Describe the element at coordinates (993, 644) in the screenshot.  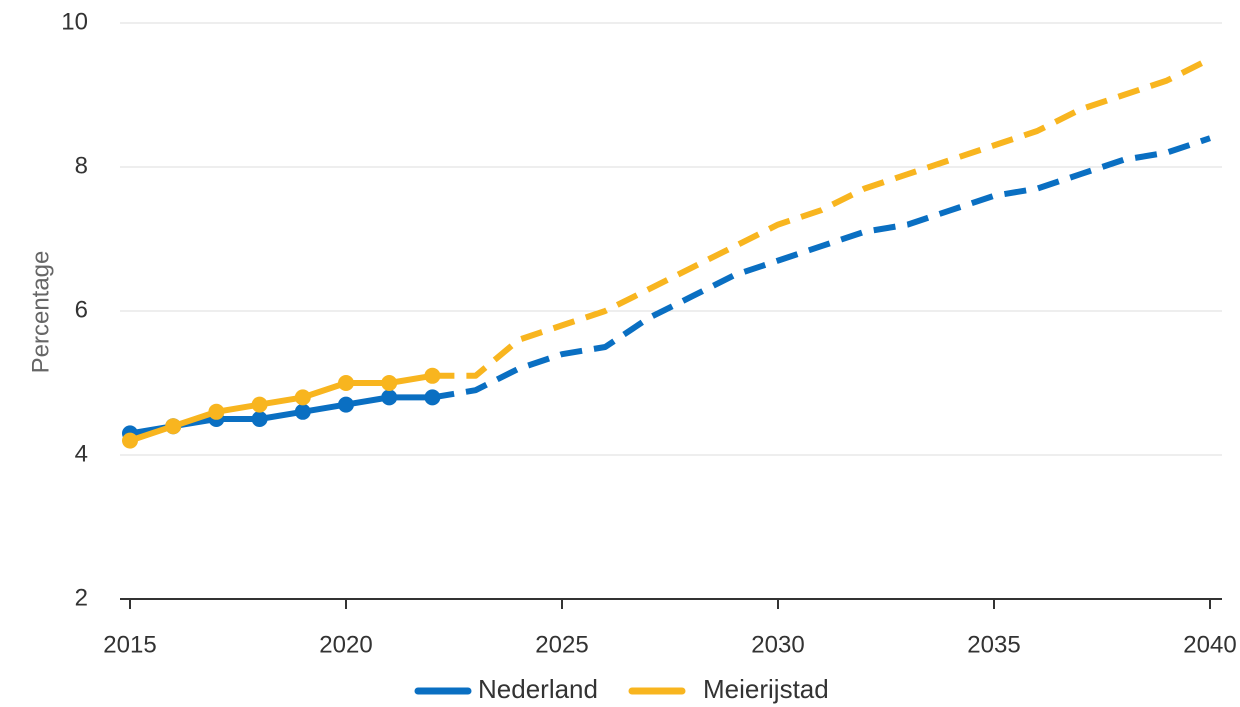
I see `x-tick-label: 2035` at that location.